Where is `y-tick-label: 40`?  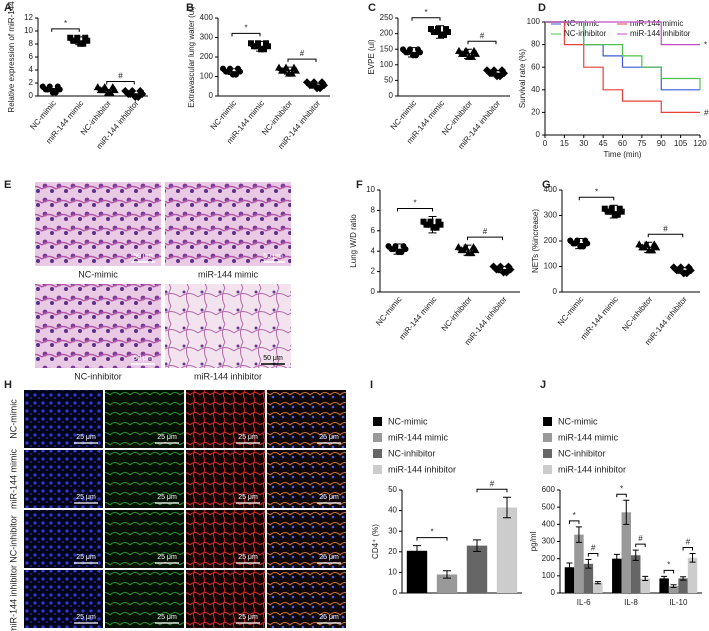 y-tick-label: 40 is located at coordinates (392, 510).